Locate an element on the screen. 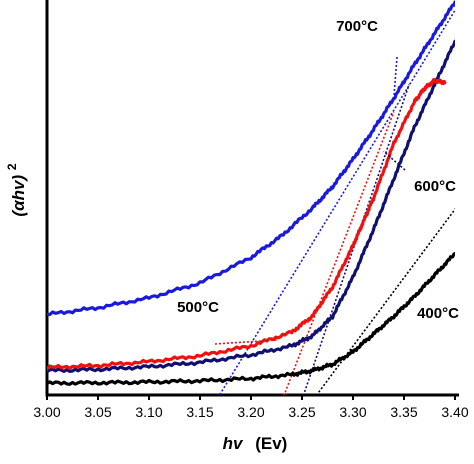 The height and width of the screenshot is (464, 474). x-tick-label: 3.30 is located at coordinates (352, 412).